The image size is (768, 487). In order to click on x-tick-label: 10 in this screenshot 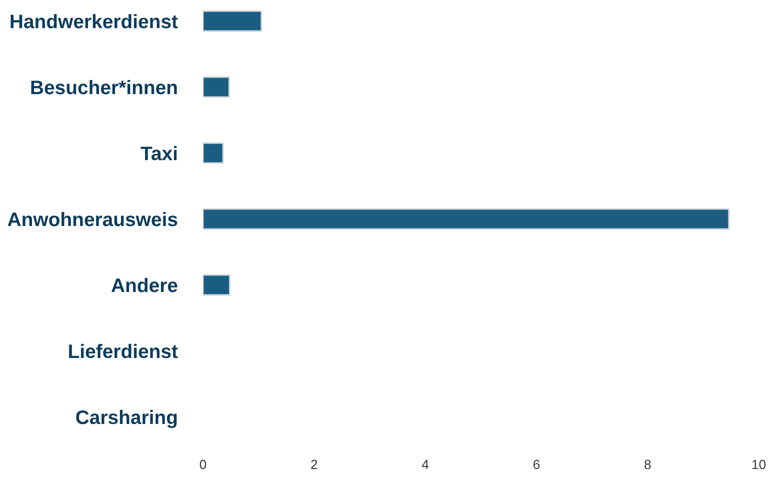, I will do `click(759, 465)`.